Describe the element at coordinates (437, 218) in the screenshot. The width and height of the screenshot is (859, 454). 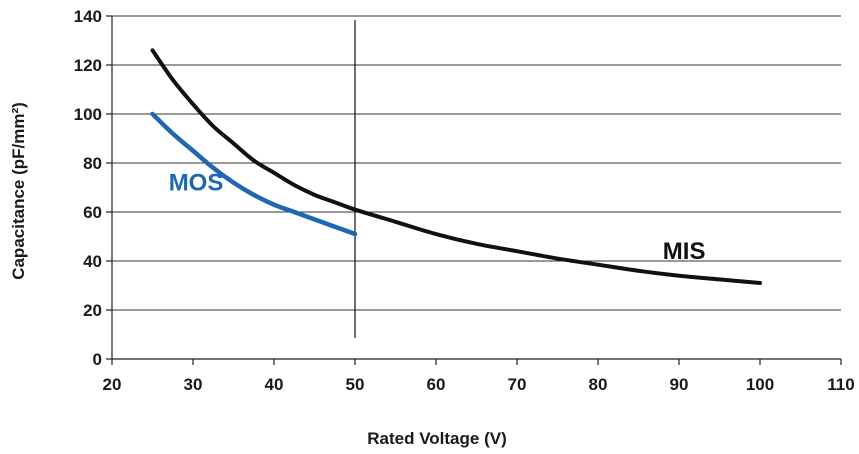
I see `series-annotations: MOS MIS` at that location.